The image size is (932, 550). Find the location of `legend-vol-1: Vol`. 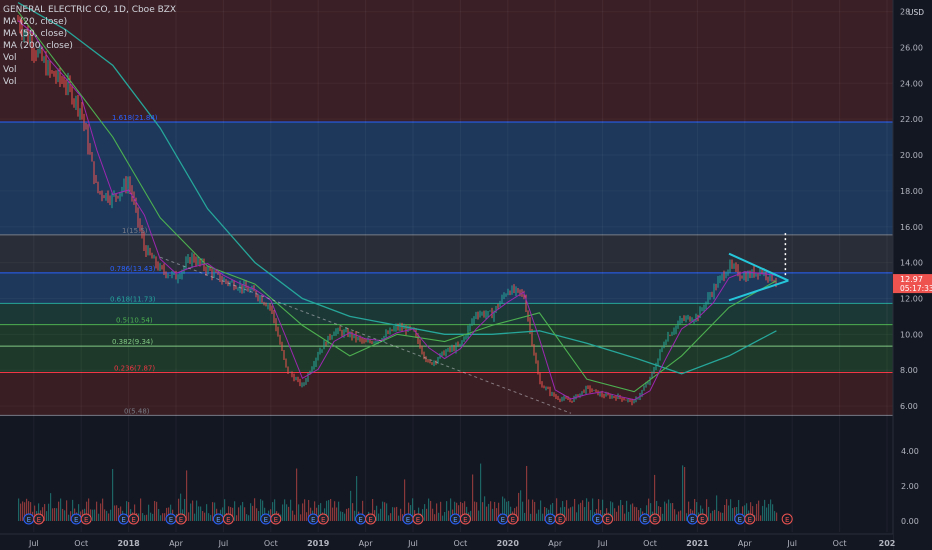

legend-vol-1: Vol is located at coordinates (10, 58).